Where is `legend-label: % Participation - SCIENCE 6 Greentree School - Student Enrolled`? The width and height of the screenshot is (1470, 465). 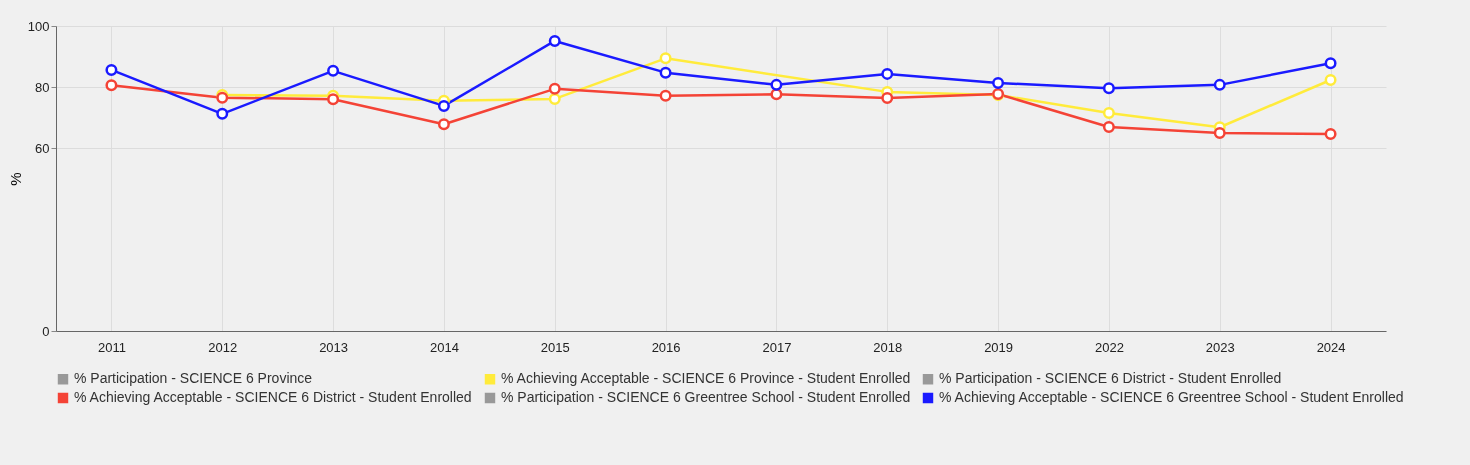 legend-label: % Participation - SCIENCE 6 Greentree School - Student Enrolled is located at coordinates (706, 397).